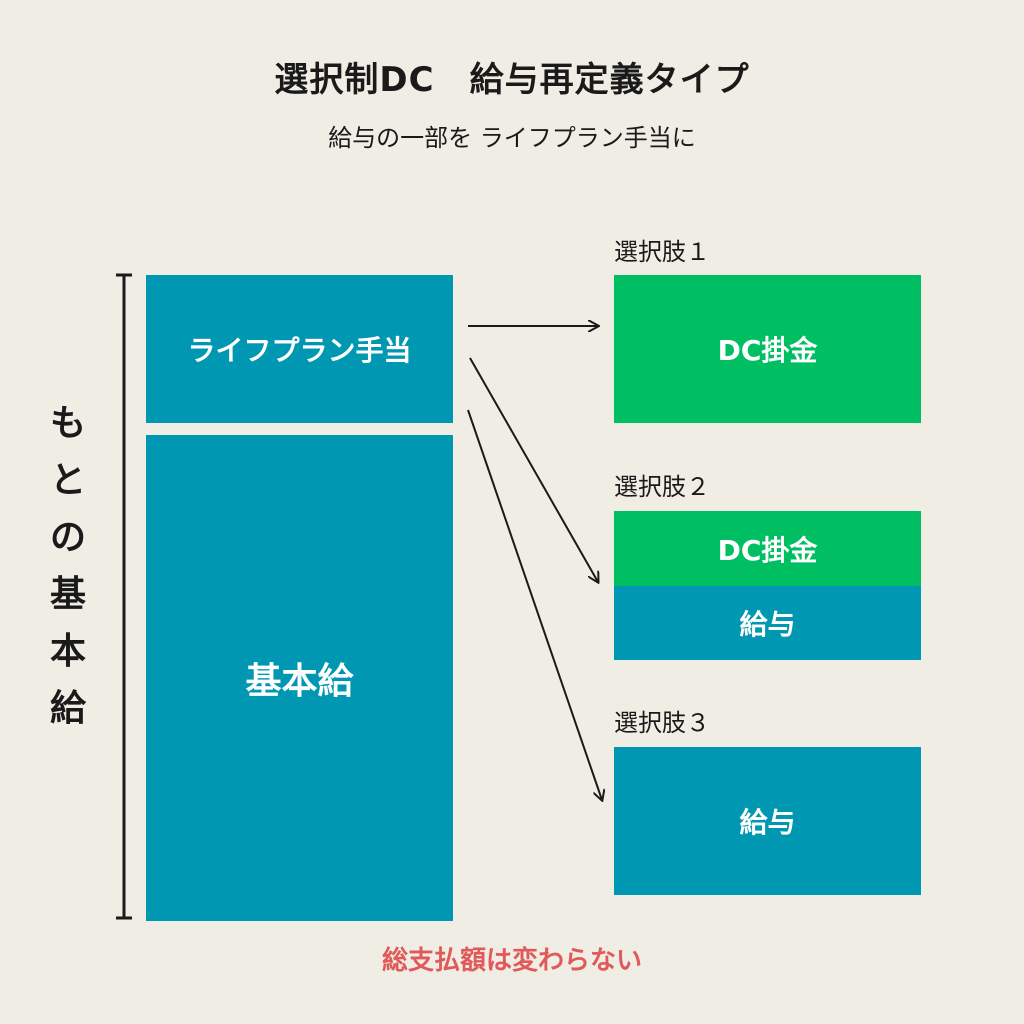  I want to click on option-2-dc-box: DC掛金, so click(767, 548).